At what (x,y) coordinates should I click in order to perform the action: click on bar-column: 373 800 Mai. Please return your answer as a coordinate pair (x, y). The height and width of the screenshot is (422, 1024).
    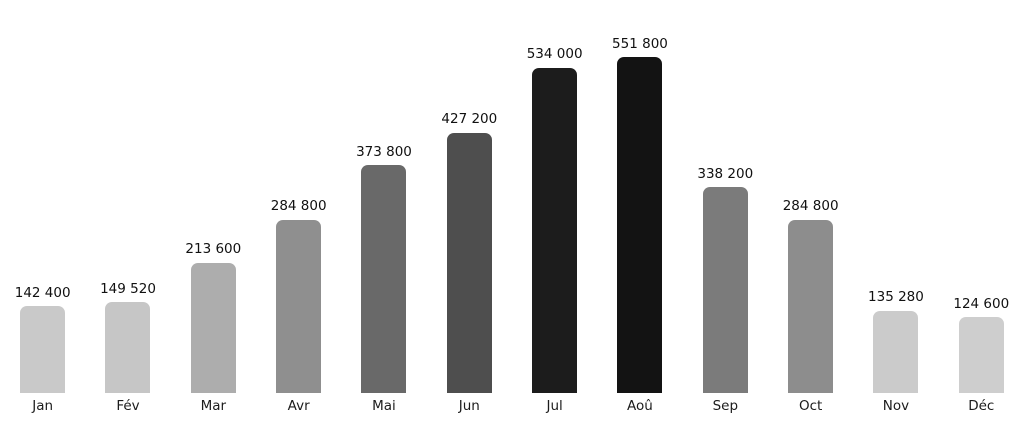
    Looking at the image, I should click on (383, 211).